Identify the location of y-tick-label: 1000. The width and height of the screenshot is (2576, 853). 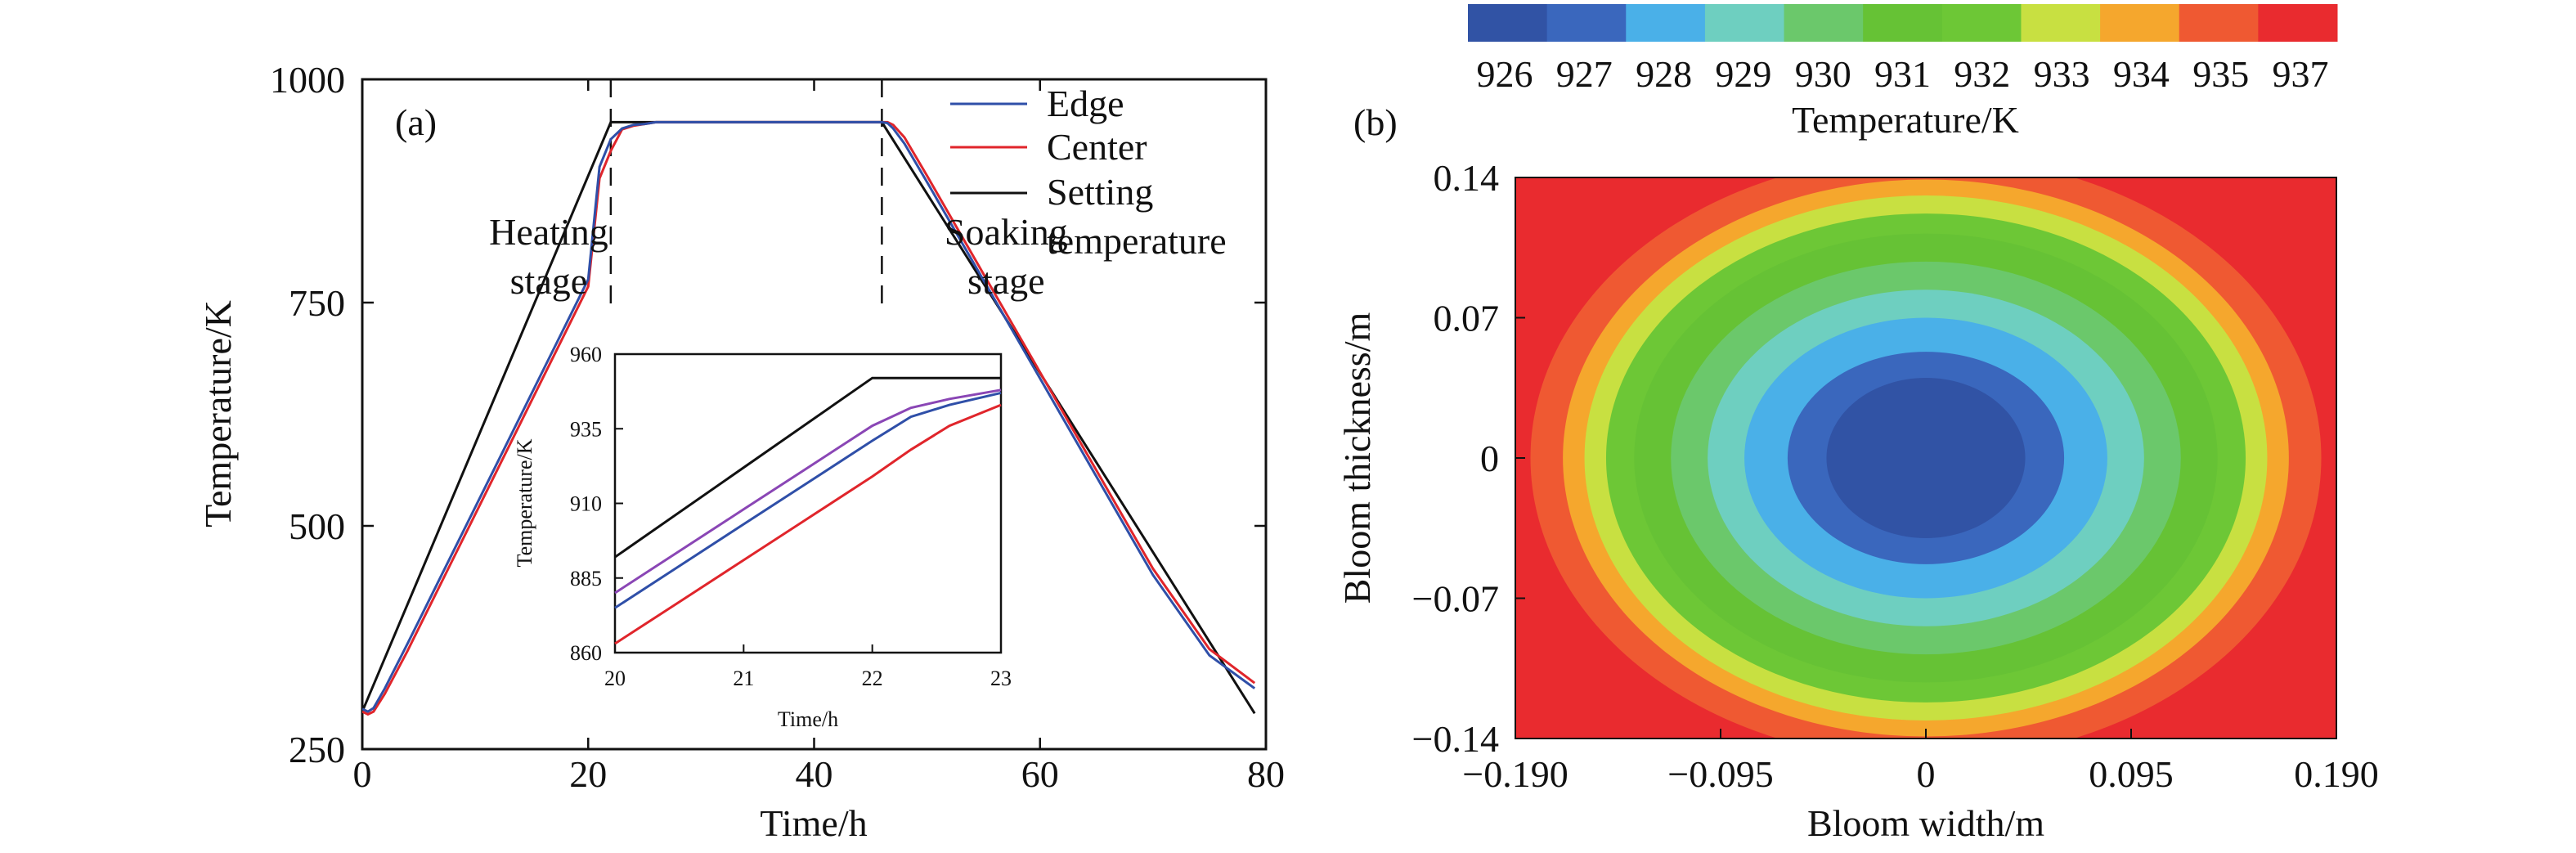
(307, 80).